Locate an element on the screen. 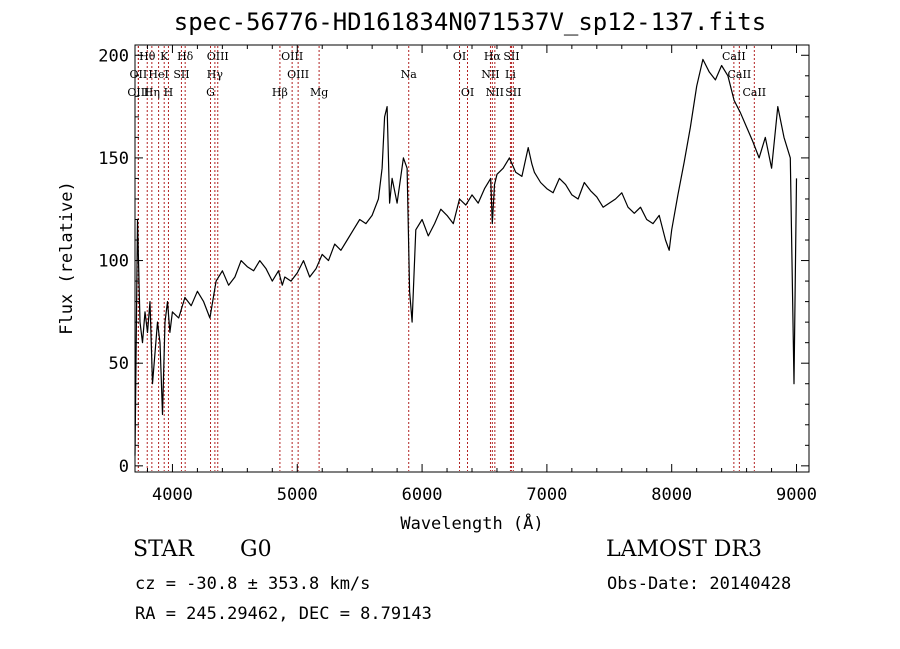 The image size is (900, 649). x-tick-label-5: 9000 is located at coordinates (796, 495).